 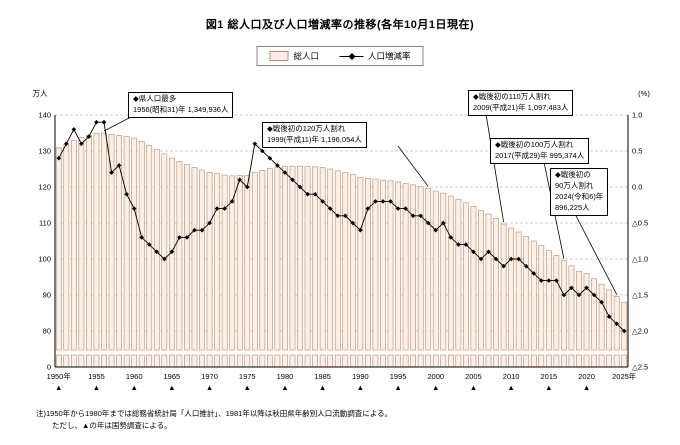 I want to click on svg-text: 万人, so click(x=40, y=93).